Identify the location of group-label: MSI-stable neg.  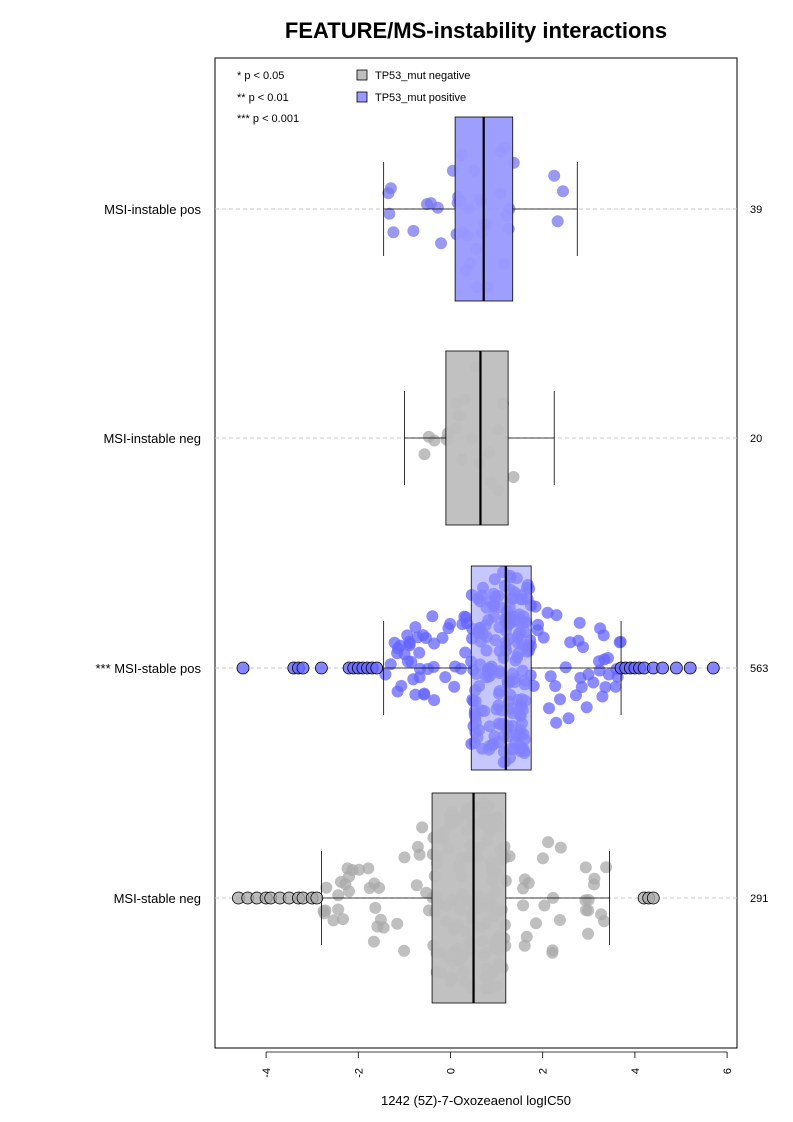
(157, 898).